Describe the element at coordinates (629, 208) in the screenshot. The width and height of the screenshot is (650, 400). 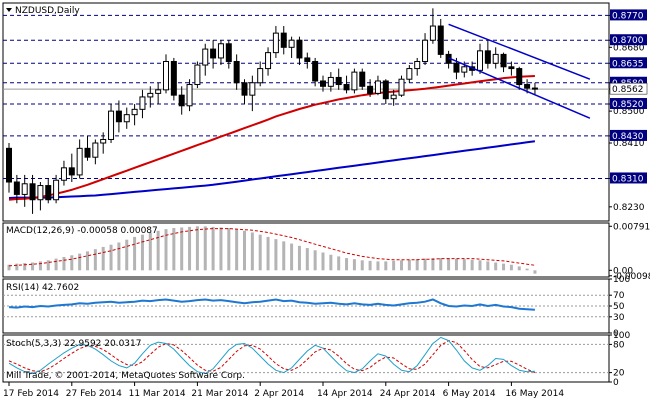
I see `price-tick-label: 0.8230` at that location.